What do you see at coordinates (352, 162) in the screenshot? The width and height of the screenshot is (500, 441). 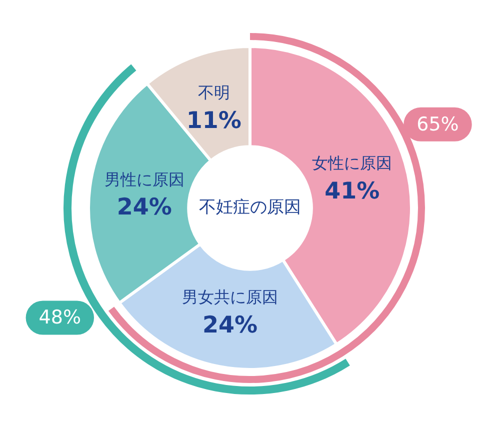 I see `slice-label: 女性に原因` at bounding box center [352, 162].